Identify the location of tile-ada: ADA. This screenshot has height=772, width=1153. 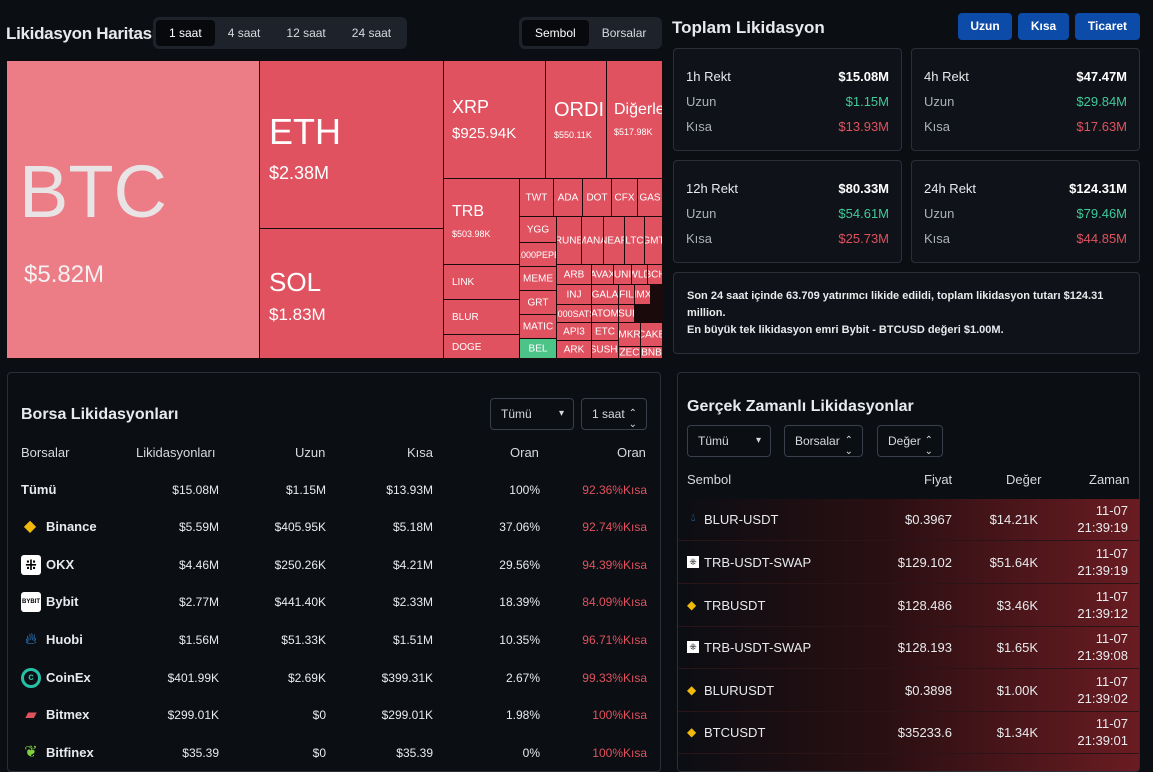
(568, 198).